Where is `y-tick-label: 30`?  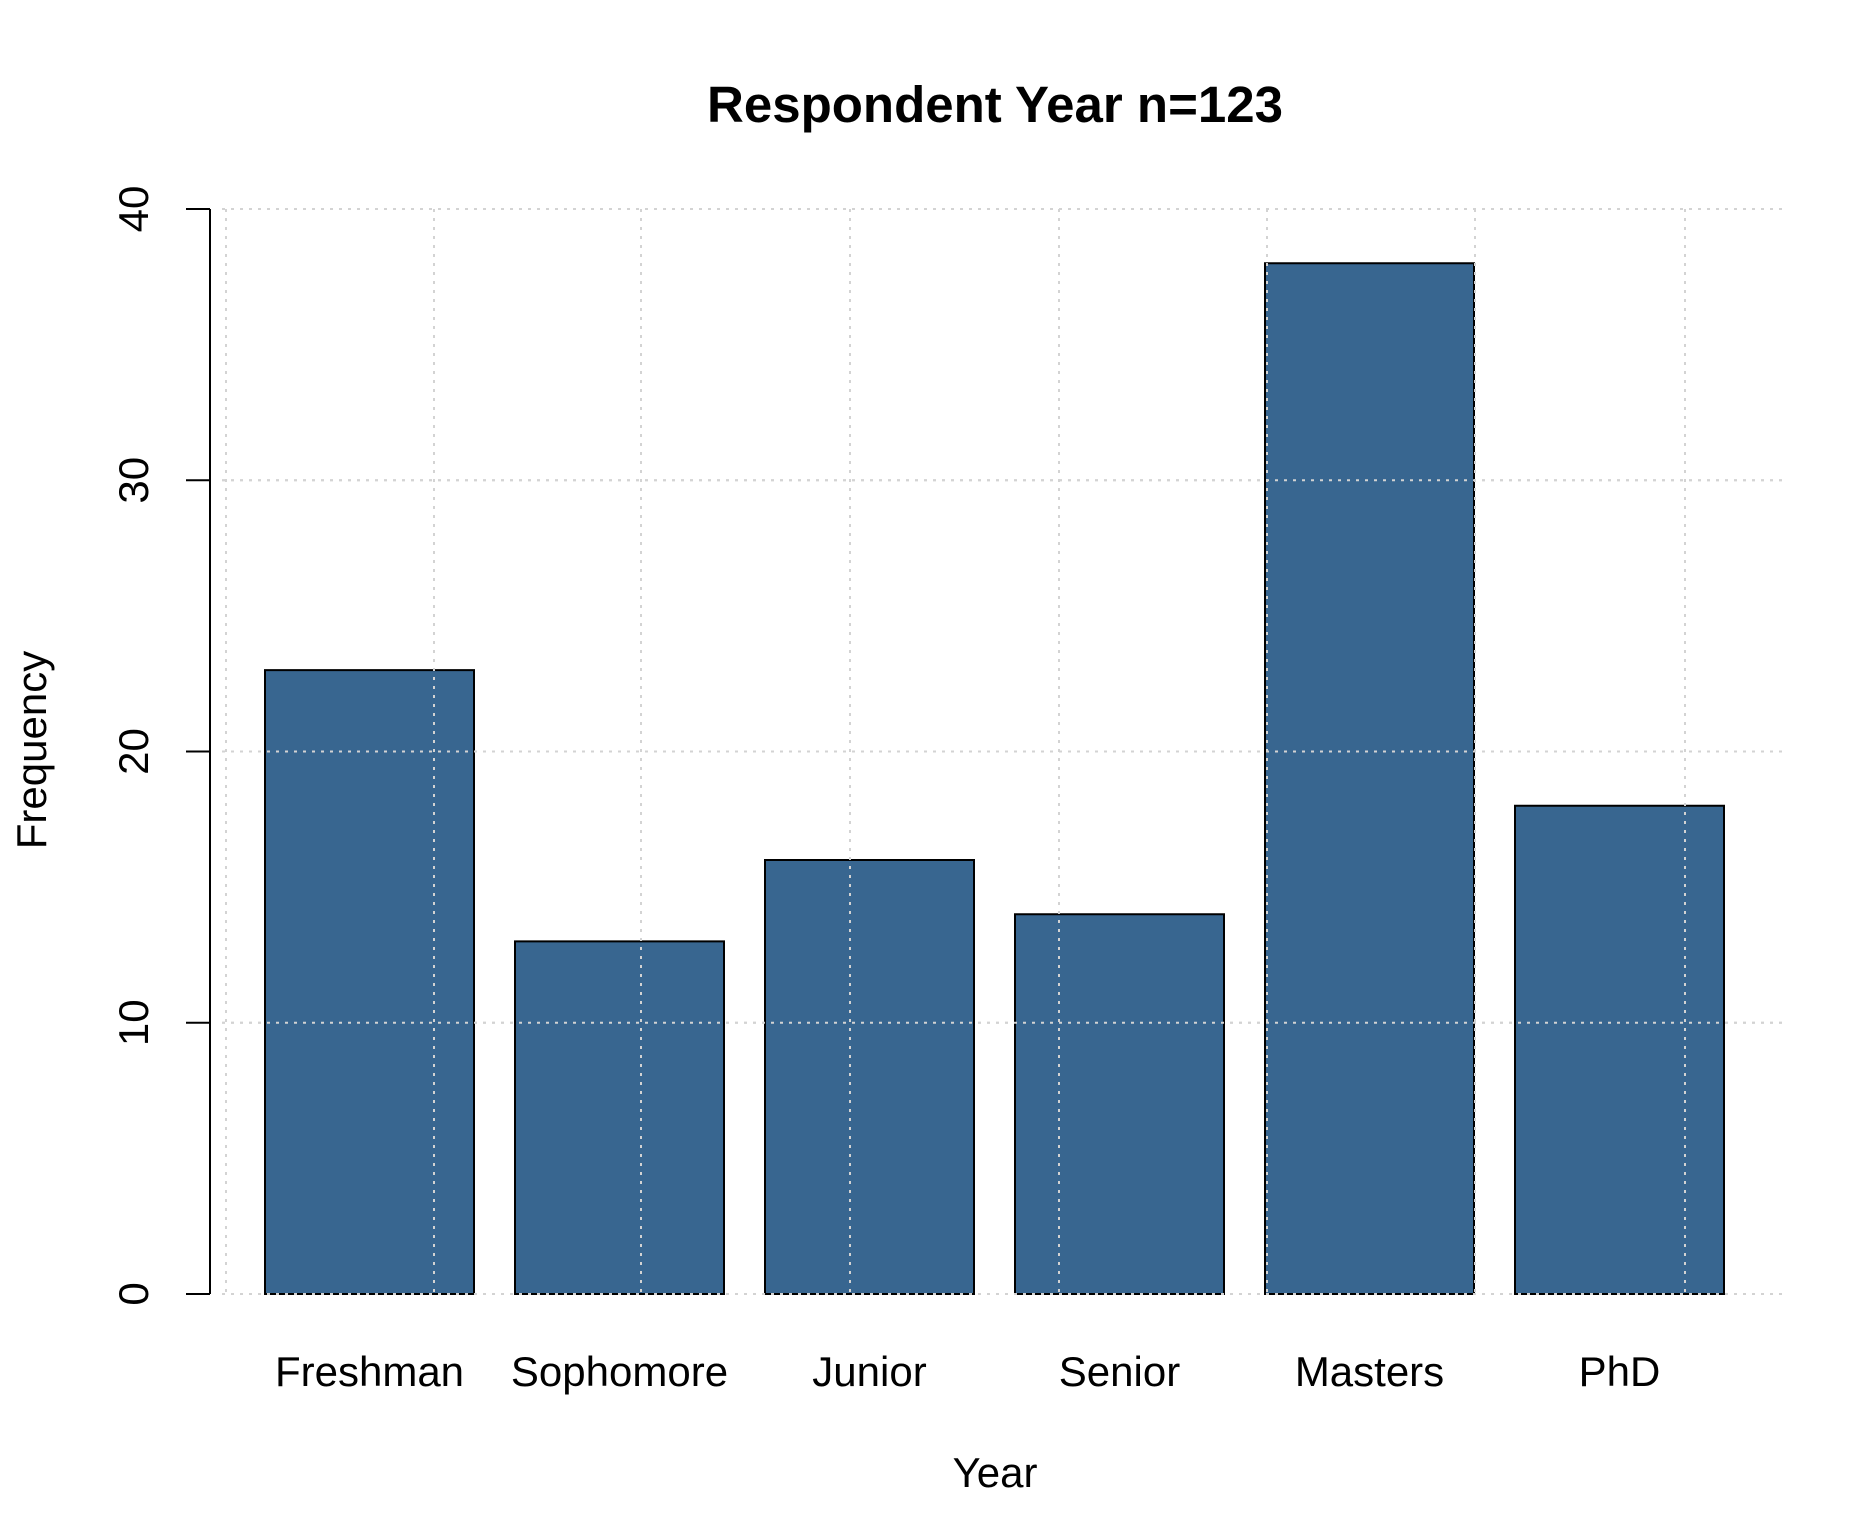 y-tick-label: 30 is located at coordinates (133, 480).